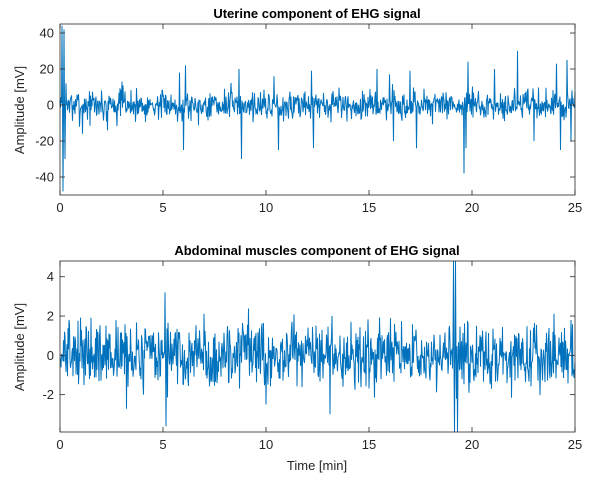 This screenshot has height=482, width=598. Describe the element at coordinates (316, 13) in the screenshot. I see `chart-title: Uterine component of EHG signal` at that location.